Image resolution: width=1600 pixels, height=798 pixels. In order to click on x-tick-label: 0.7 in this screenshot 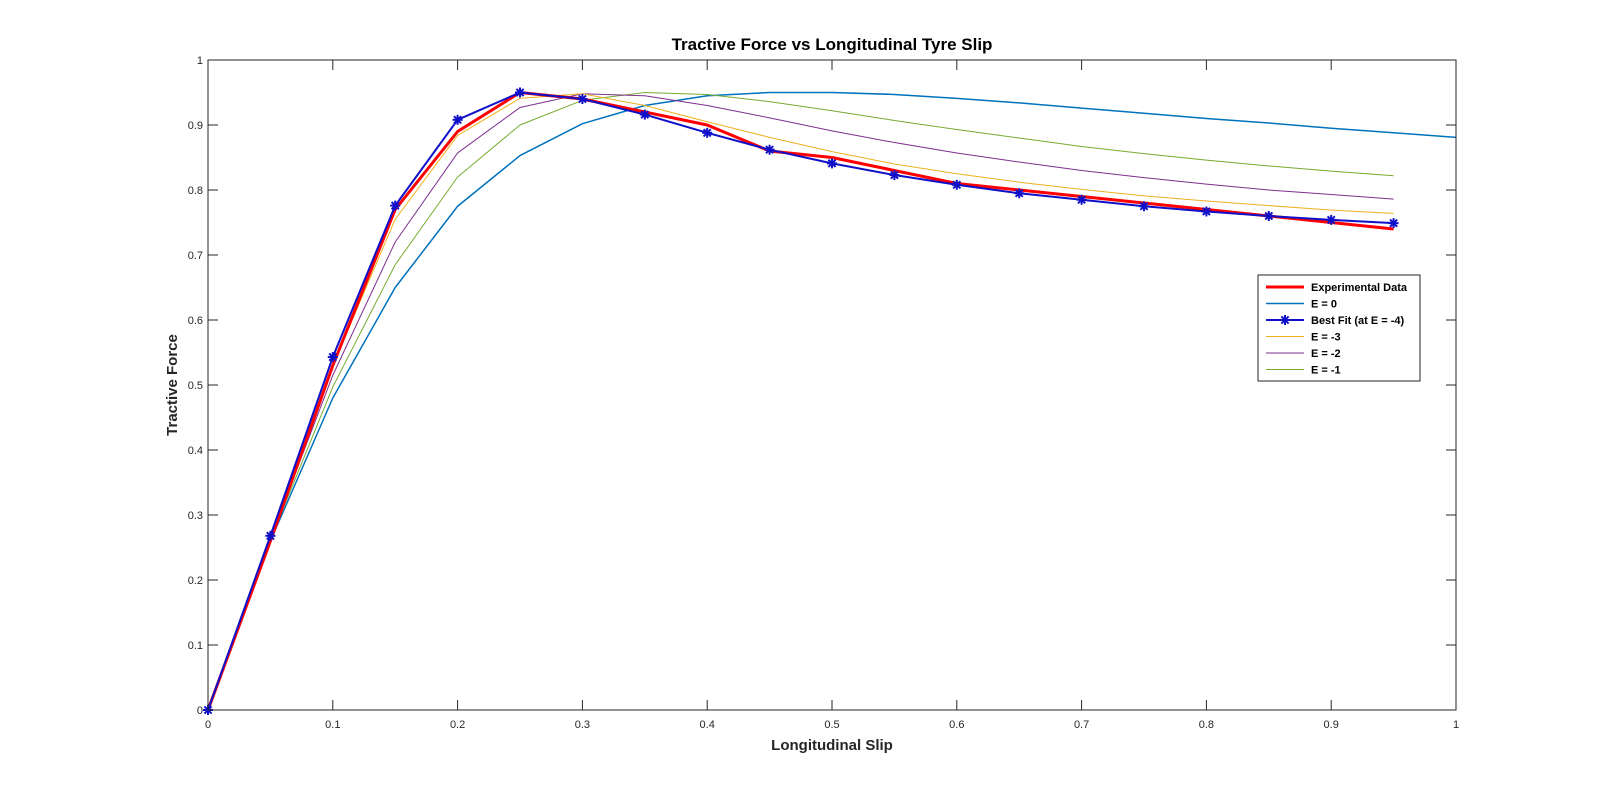, I will do `click(1081, 725)`.